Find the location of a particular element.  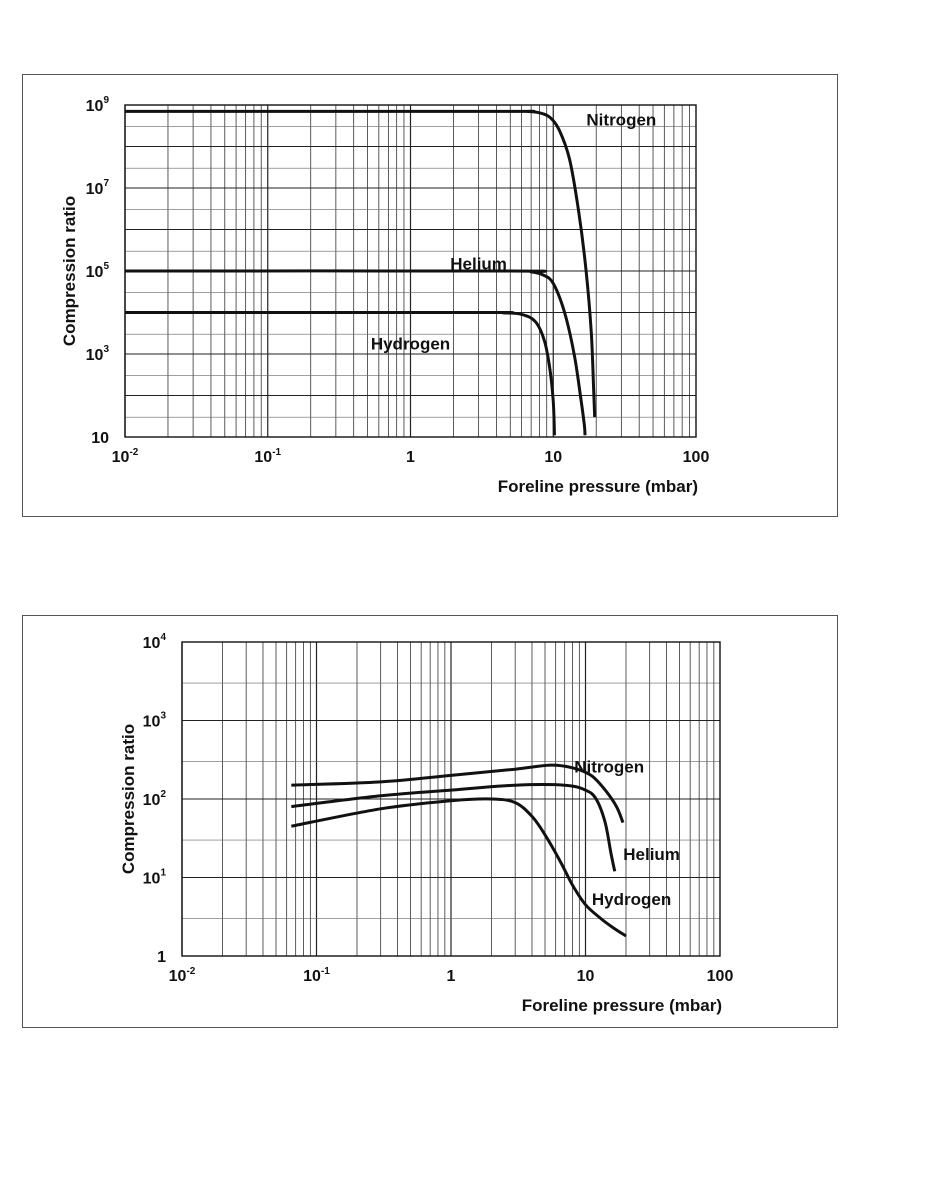

y-tick-label: 10¹ is located at coordinates (155, 878).